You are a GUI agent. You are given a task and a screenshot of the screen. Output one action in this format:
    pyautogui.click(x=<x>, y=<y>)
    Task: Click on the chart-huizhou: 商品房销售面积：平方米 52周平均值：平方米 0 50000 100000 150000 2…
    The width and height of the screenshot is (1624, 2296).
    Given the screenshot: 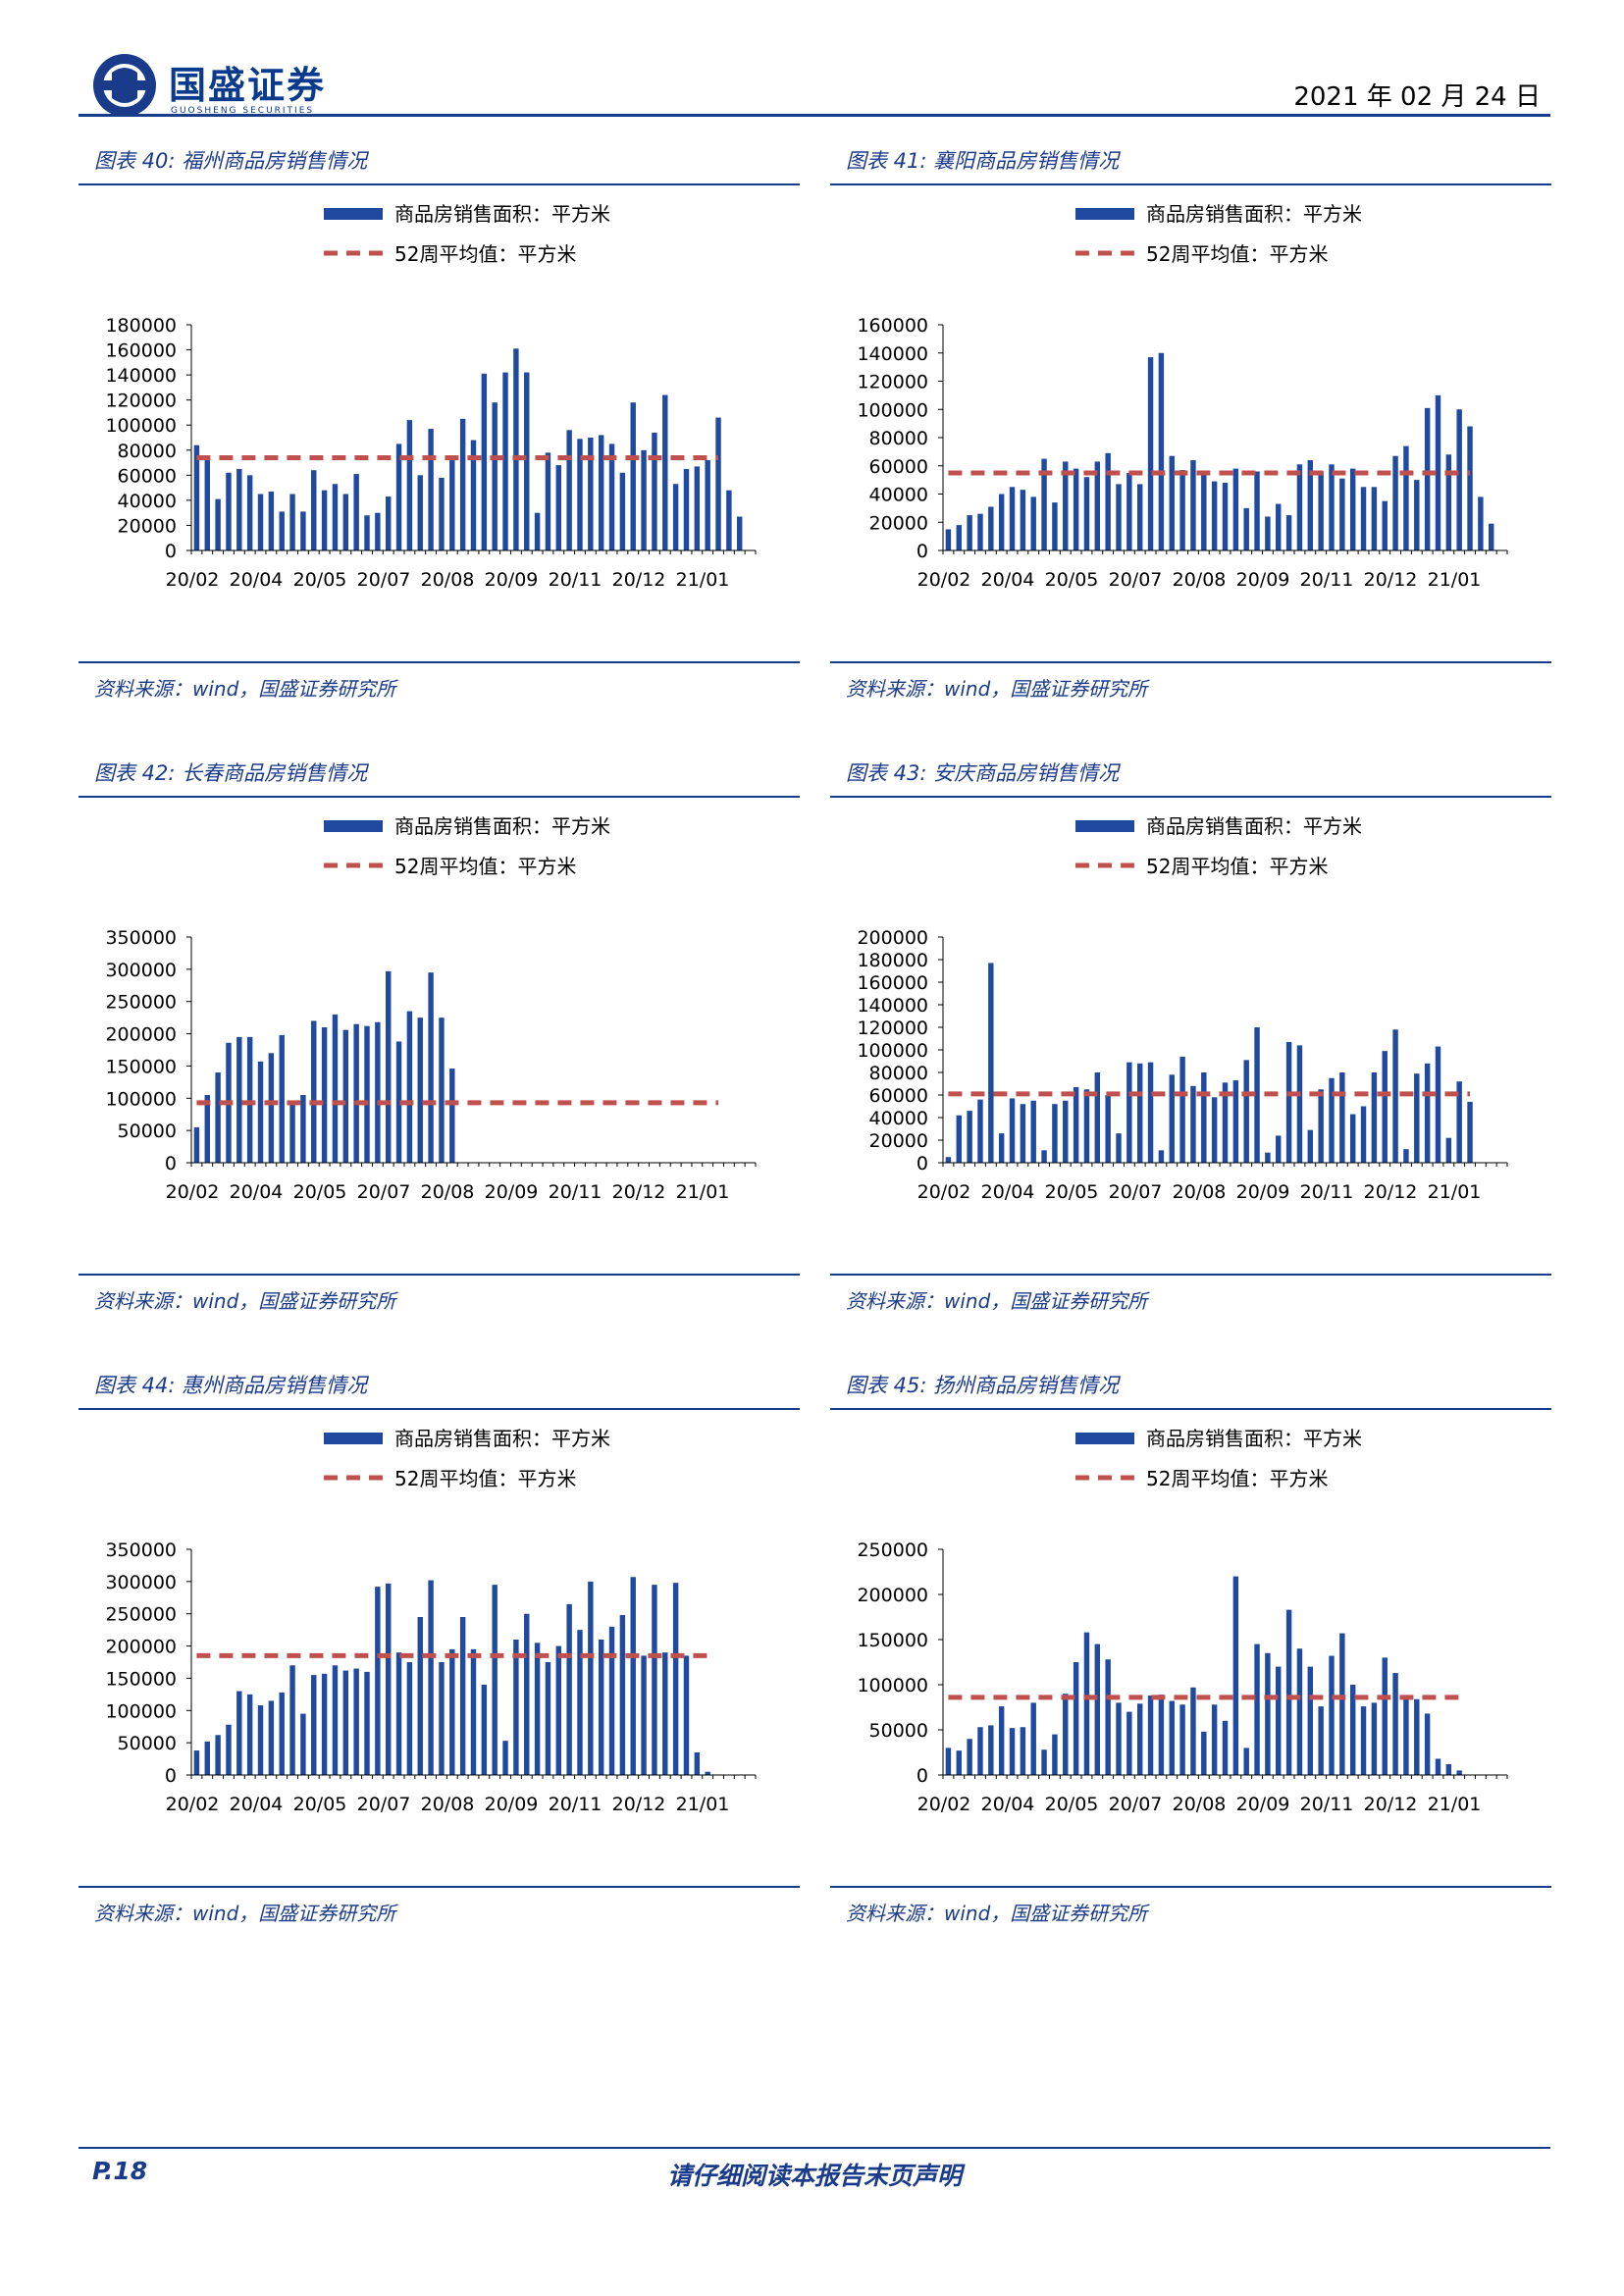 What is the action you would take?
    pyautogui.click(x=431, y=1621)
    